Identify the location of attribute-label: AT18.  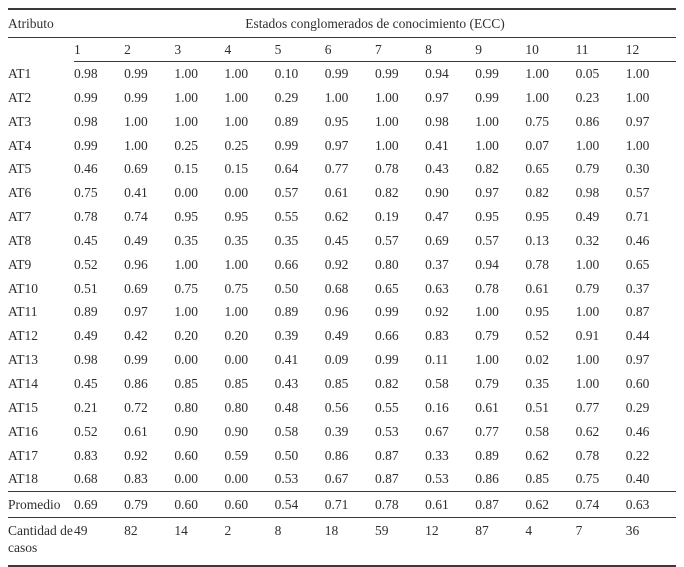
(41, 480).